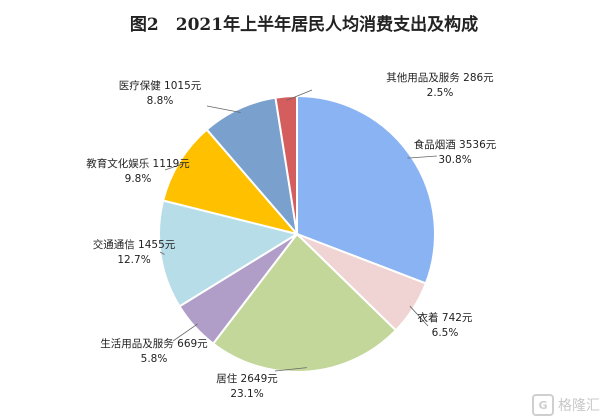  Describe the element at coordinates (138, 179) in the screenshot. I see `slice-percent-6: 9.8%` at that location.